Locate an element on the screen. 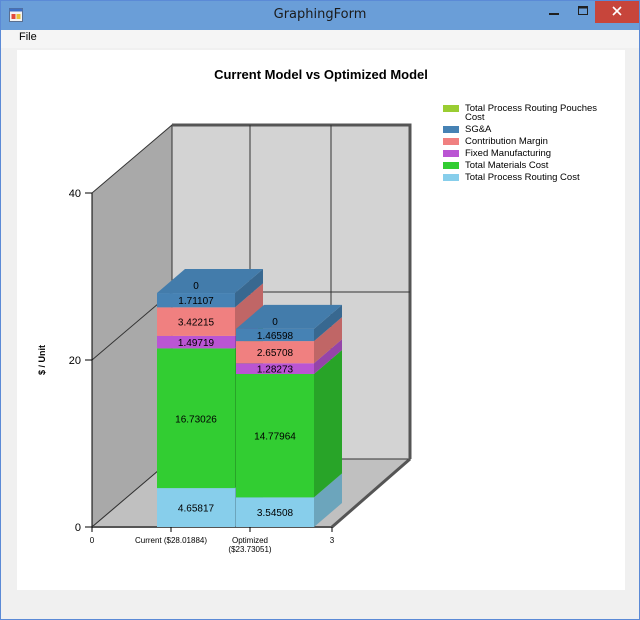 The image size is (640, 620). y-tick-label: 20 is located at coordinates (75, 361).